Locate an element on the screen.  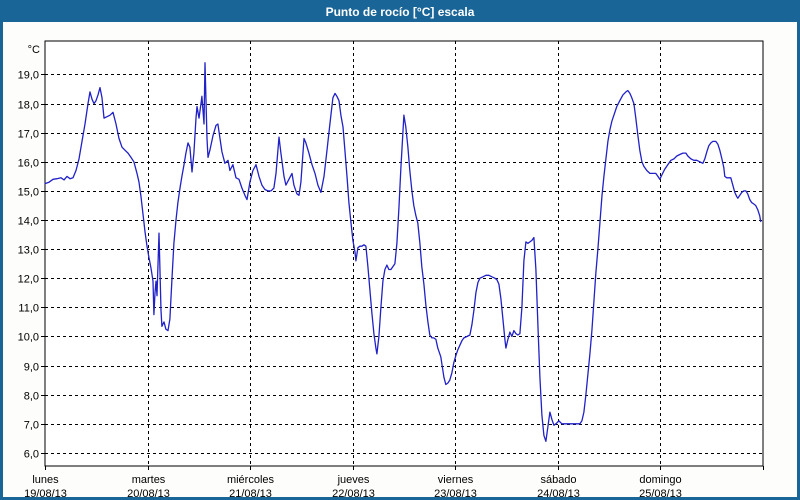
x-day-label: martes is located at coordinates (149, 480).